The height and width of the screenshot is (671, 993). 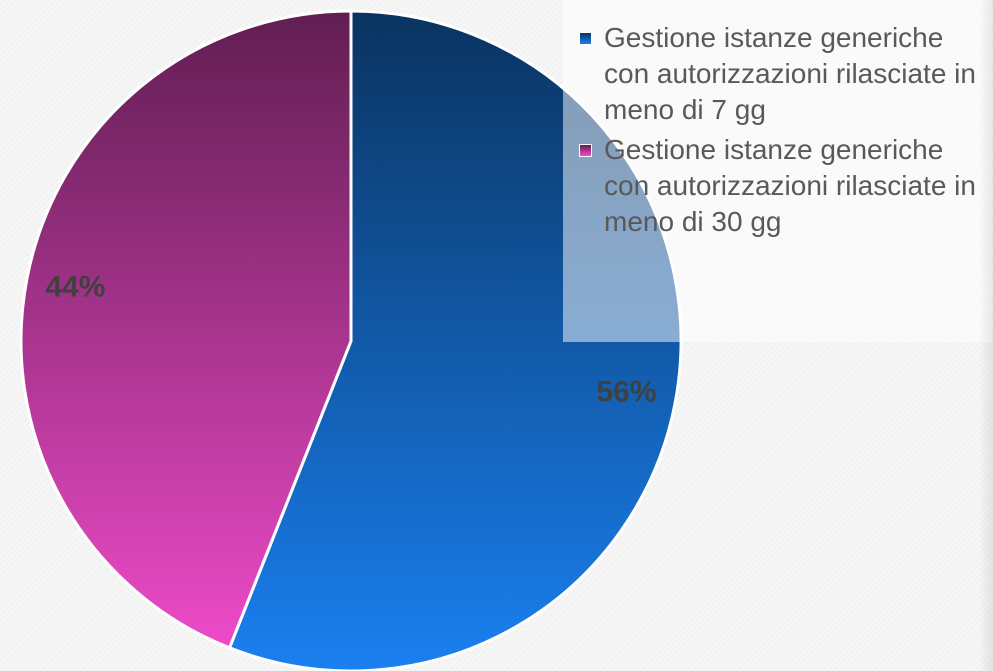 What do you see at coordinates (627, 391) in the screenshot?
I see `data-label: 56%` at bounding box center [627, 391].